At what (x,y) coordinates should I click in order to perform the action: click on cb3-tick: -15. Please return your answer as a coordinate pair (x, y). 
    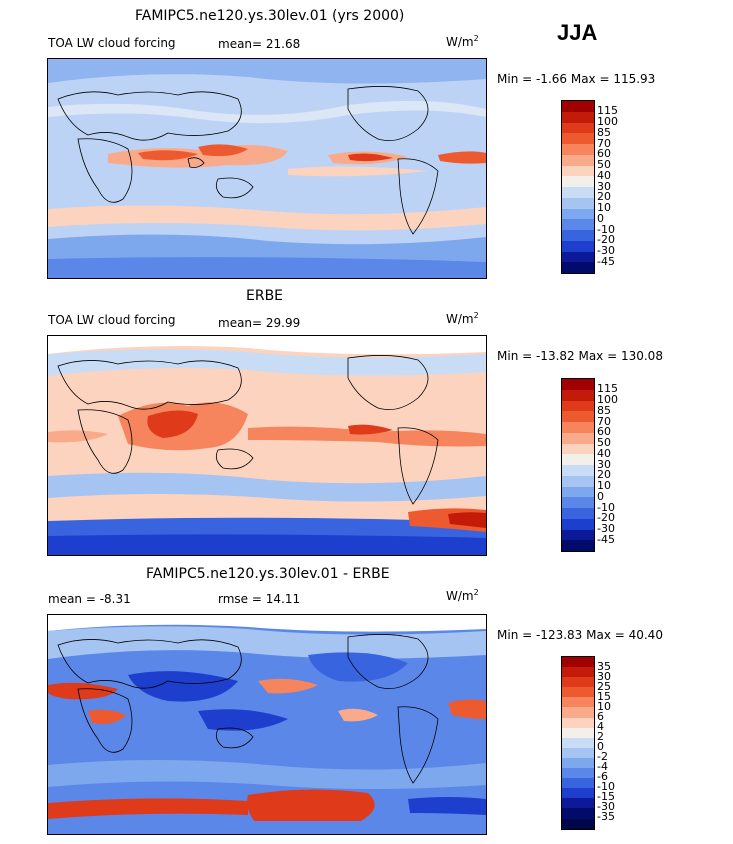
    Looking at the image, I should click on (606, 796).